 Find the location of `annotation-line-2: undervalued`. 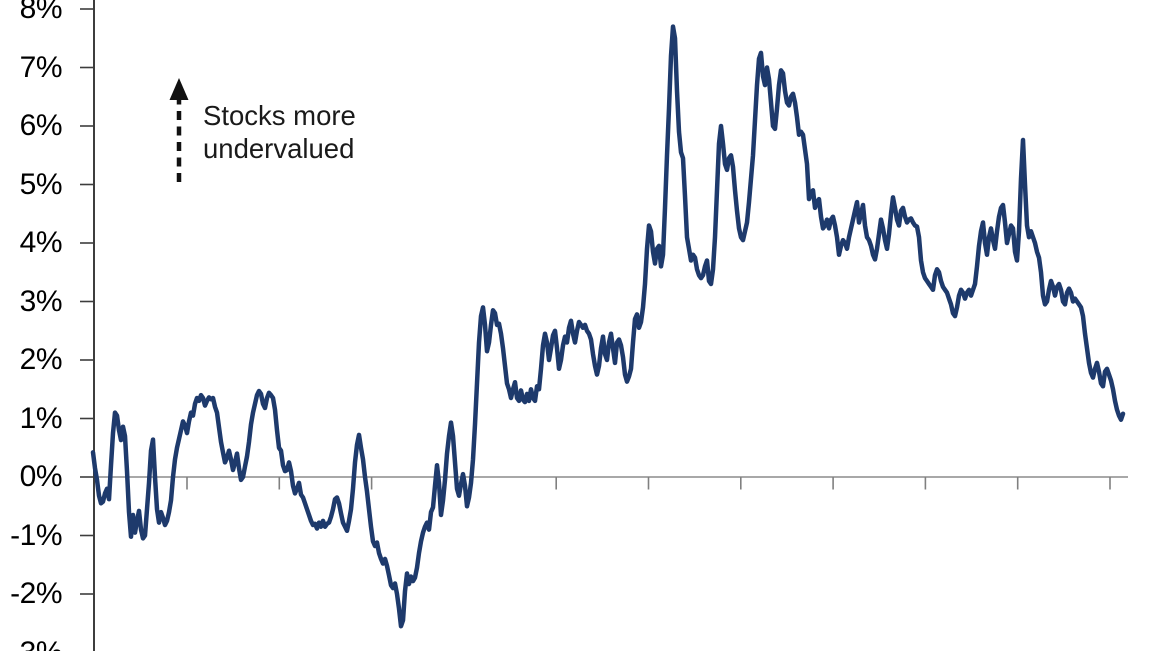

annotation-line-2: undervalued is located at coordinates (279, 148).